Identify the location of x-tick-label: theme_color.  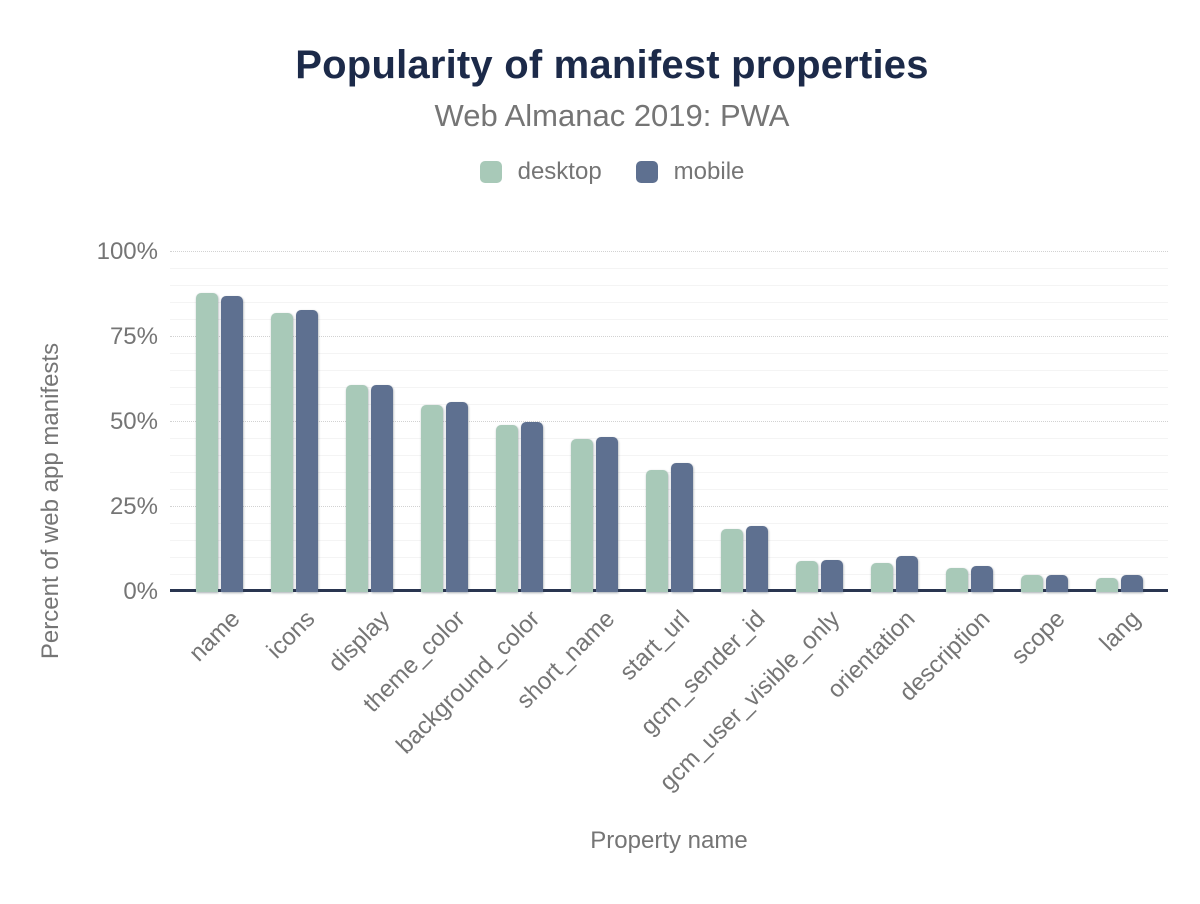
(414, 661).